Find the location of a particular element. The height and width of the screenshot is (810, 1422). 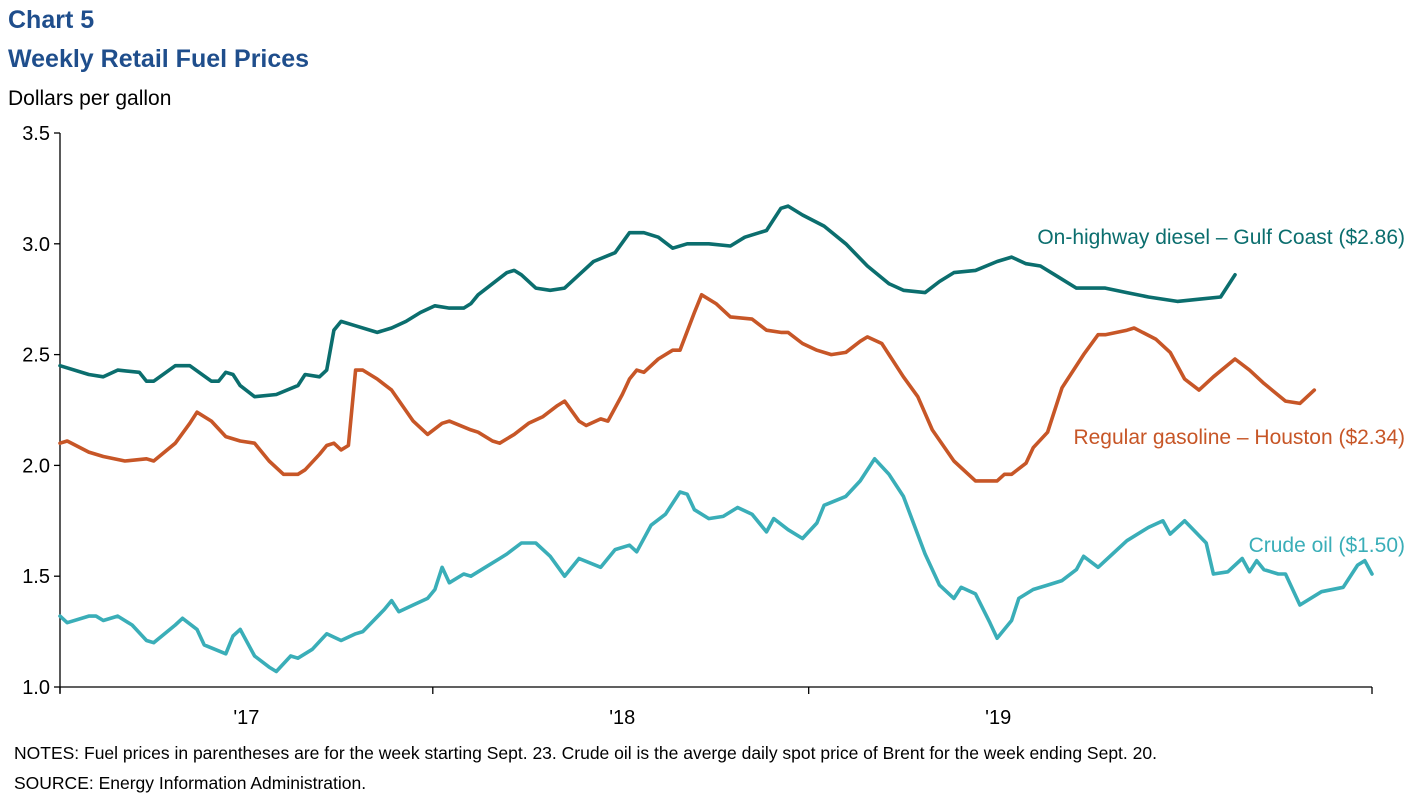

y-tick-label: 1.5 is located at coordinates (36, 577).